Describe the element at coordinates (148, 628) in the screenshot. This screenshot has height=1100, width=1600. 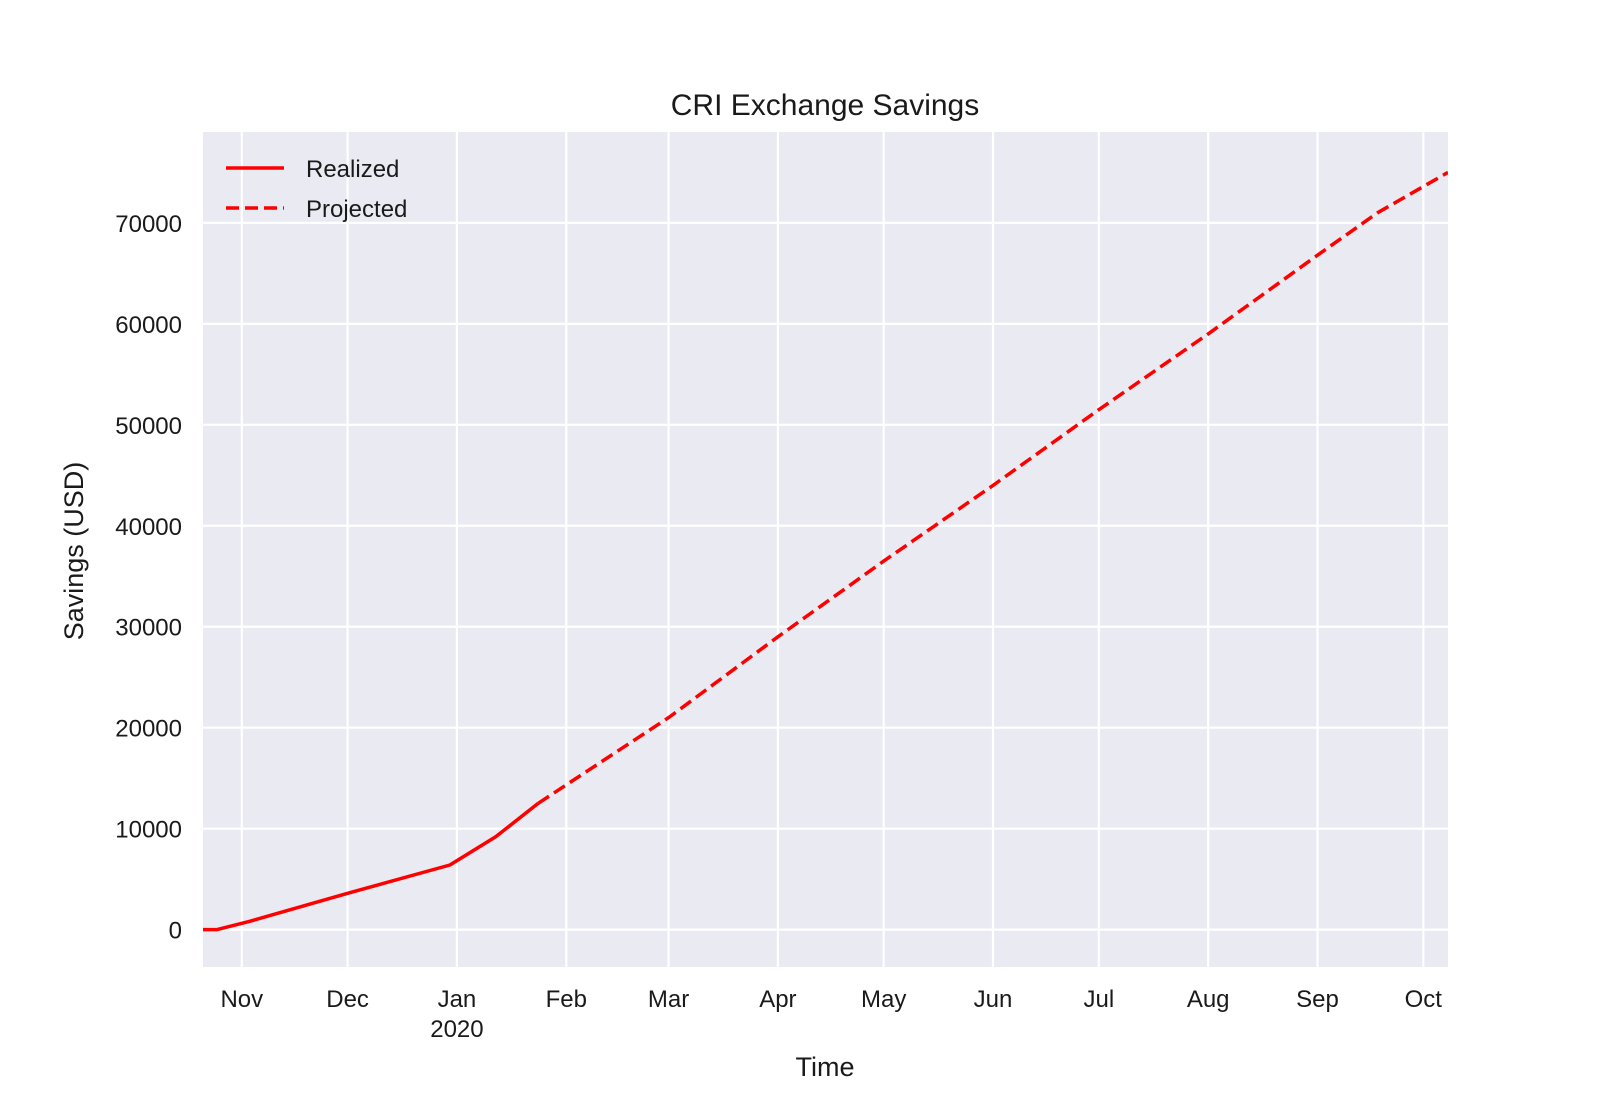
I see `y-tick-label: 30000` at that location.